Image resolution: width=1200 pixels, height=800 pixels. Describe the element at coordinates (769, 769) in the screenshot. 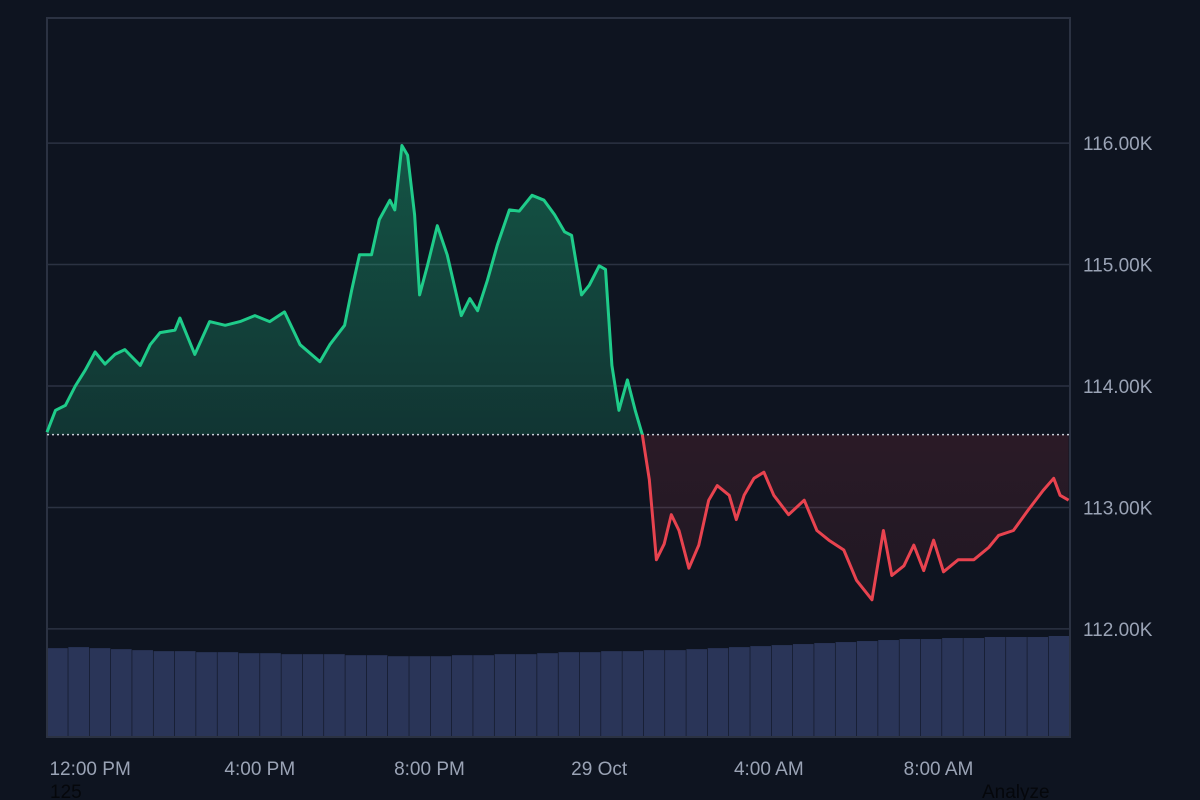

I see `x-tick-label: 4:00 AM` at that location.